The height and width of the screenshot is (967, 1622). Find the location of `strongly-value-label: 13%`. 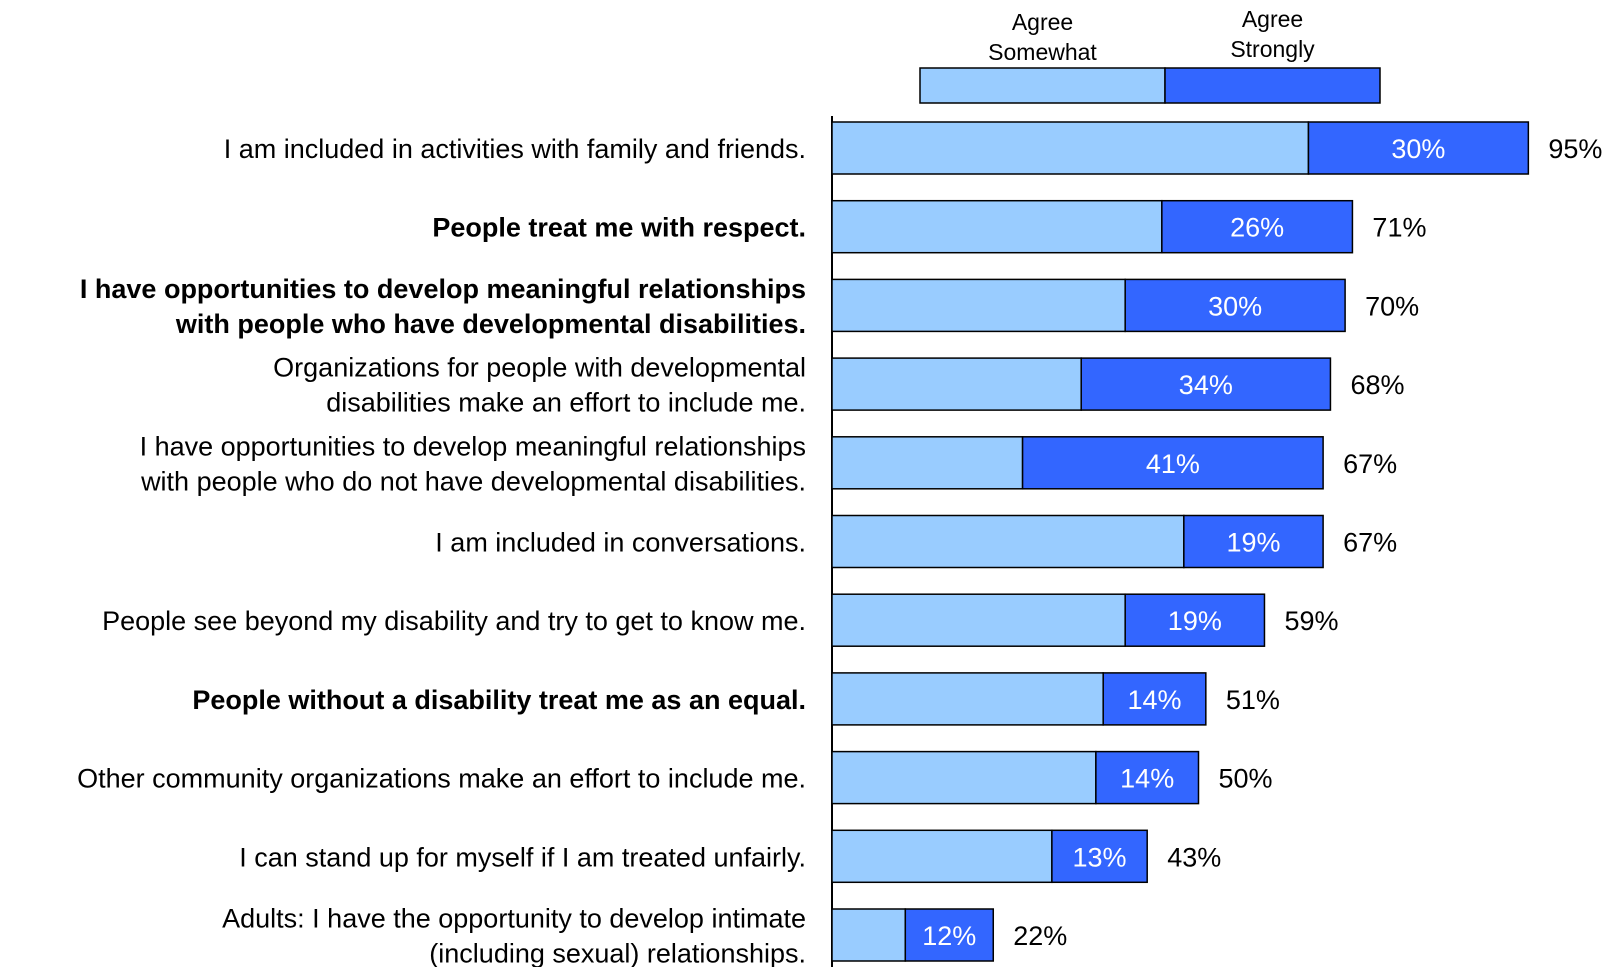

strongly-value-label: 13% is located at coordinates (1100, 857).